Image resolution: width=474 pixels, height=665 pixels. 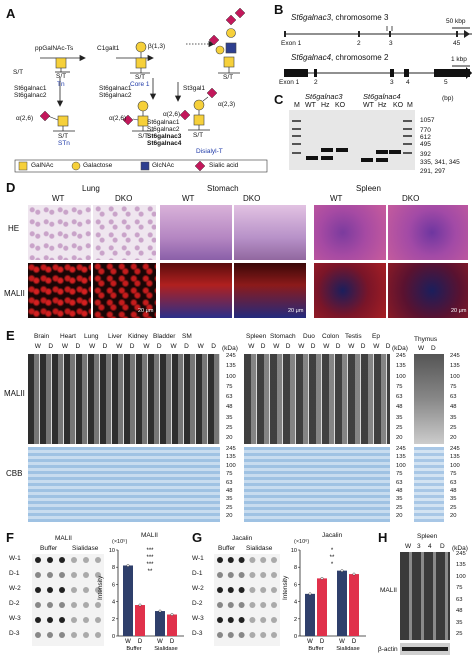 What do you see at coordinates (427, 536) in the screenshot?
I see `h-tissue: Spleen` at bounding box center [427, 536].